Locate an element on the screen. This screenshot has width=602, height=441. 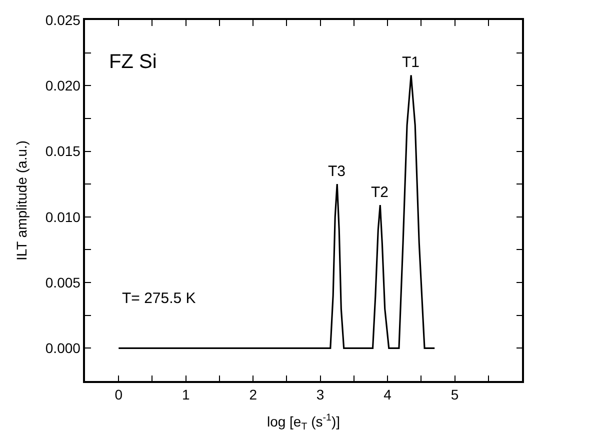
x-axis-title: log [e$_{T}$ (s$^{-1}$)] is located at coordinates (303, 422).